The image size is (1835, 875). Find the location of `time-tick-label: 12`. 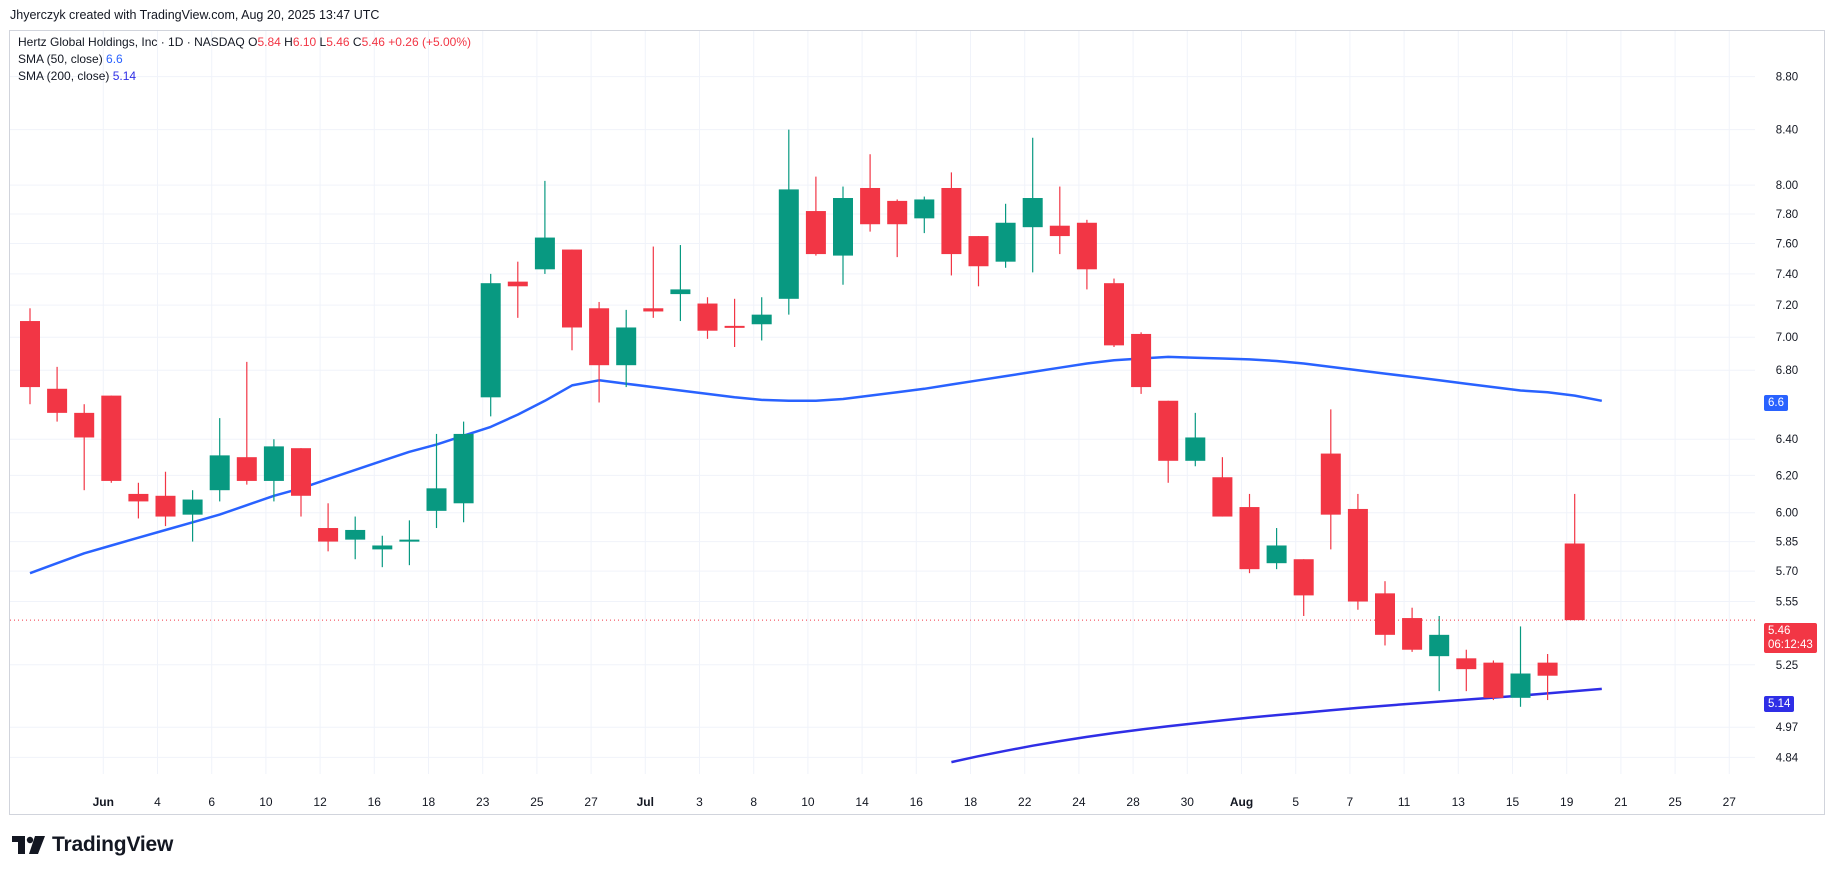

time-tick-label: 12 is located at coordinates (320, 802).